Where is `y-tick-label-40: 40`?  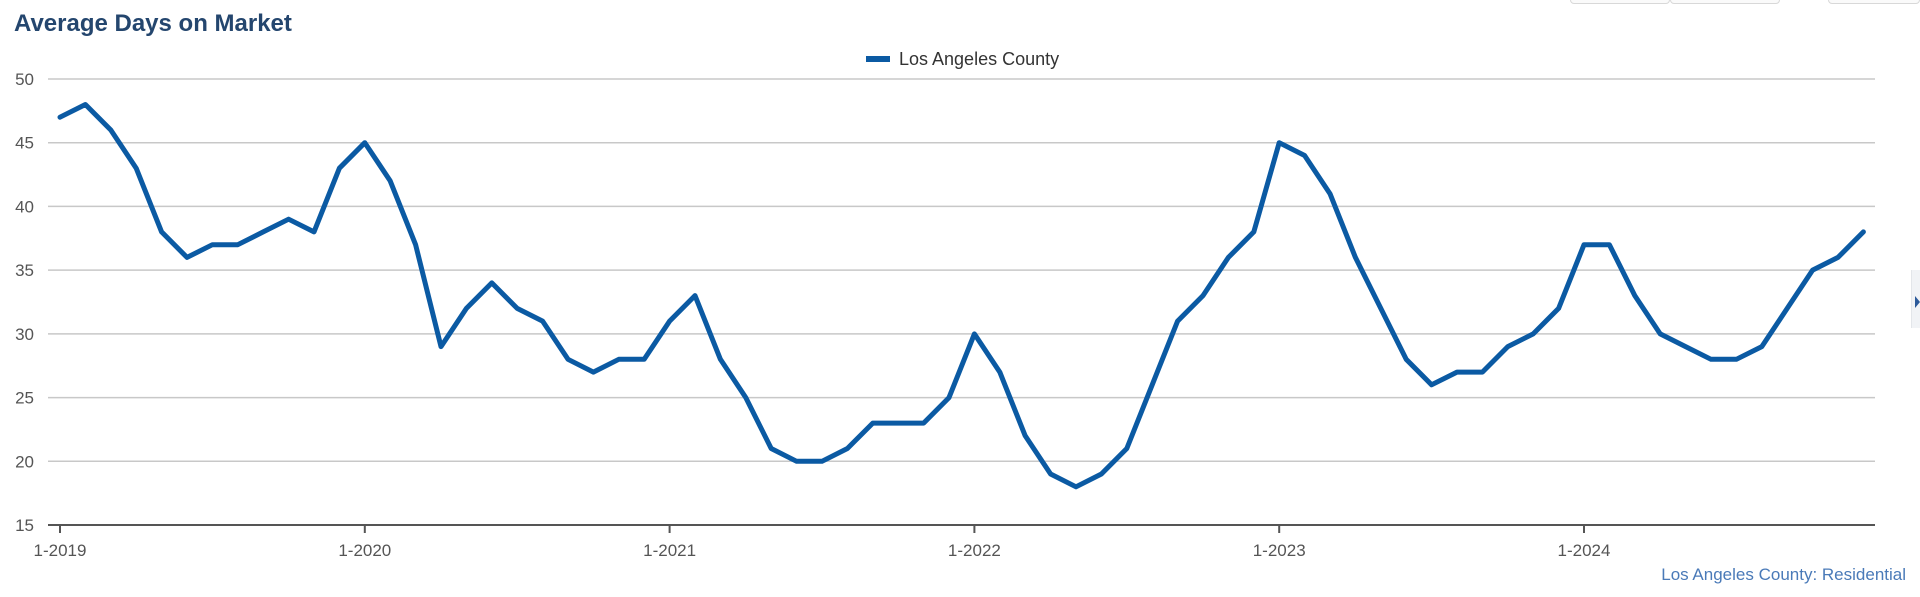 y-tick-label-40: 40 is located at coordinates (24, 206).